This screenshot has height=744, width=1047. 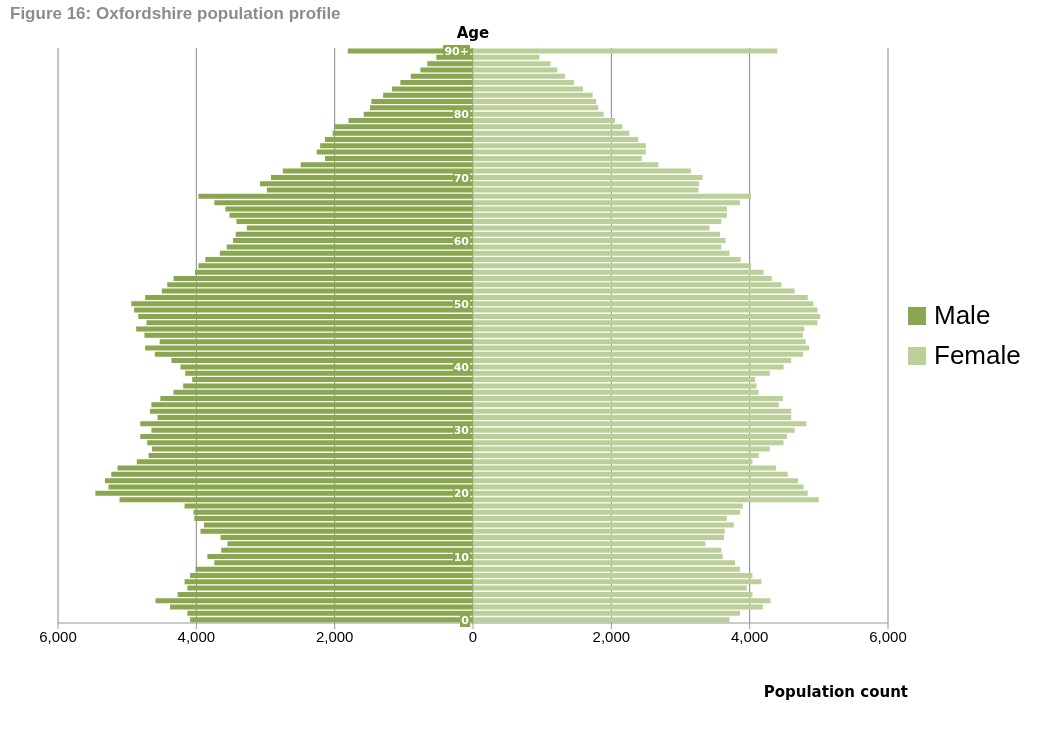 What do you see at coordinates (461, 494) in the screenshot?
I see `y-tick-label: 20` at bounding box center [461, 494].